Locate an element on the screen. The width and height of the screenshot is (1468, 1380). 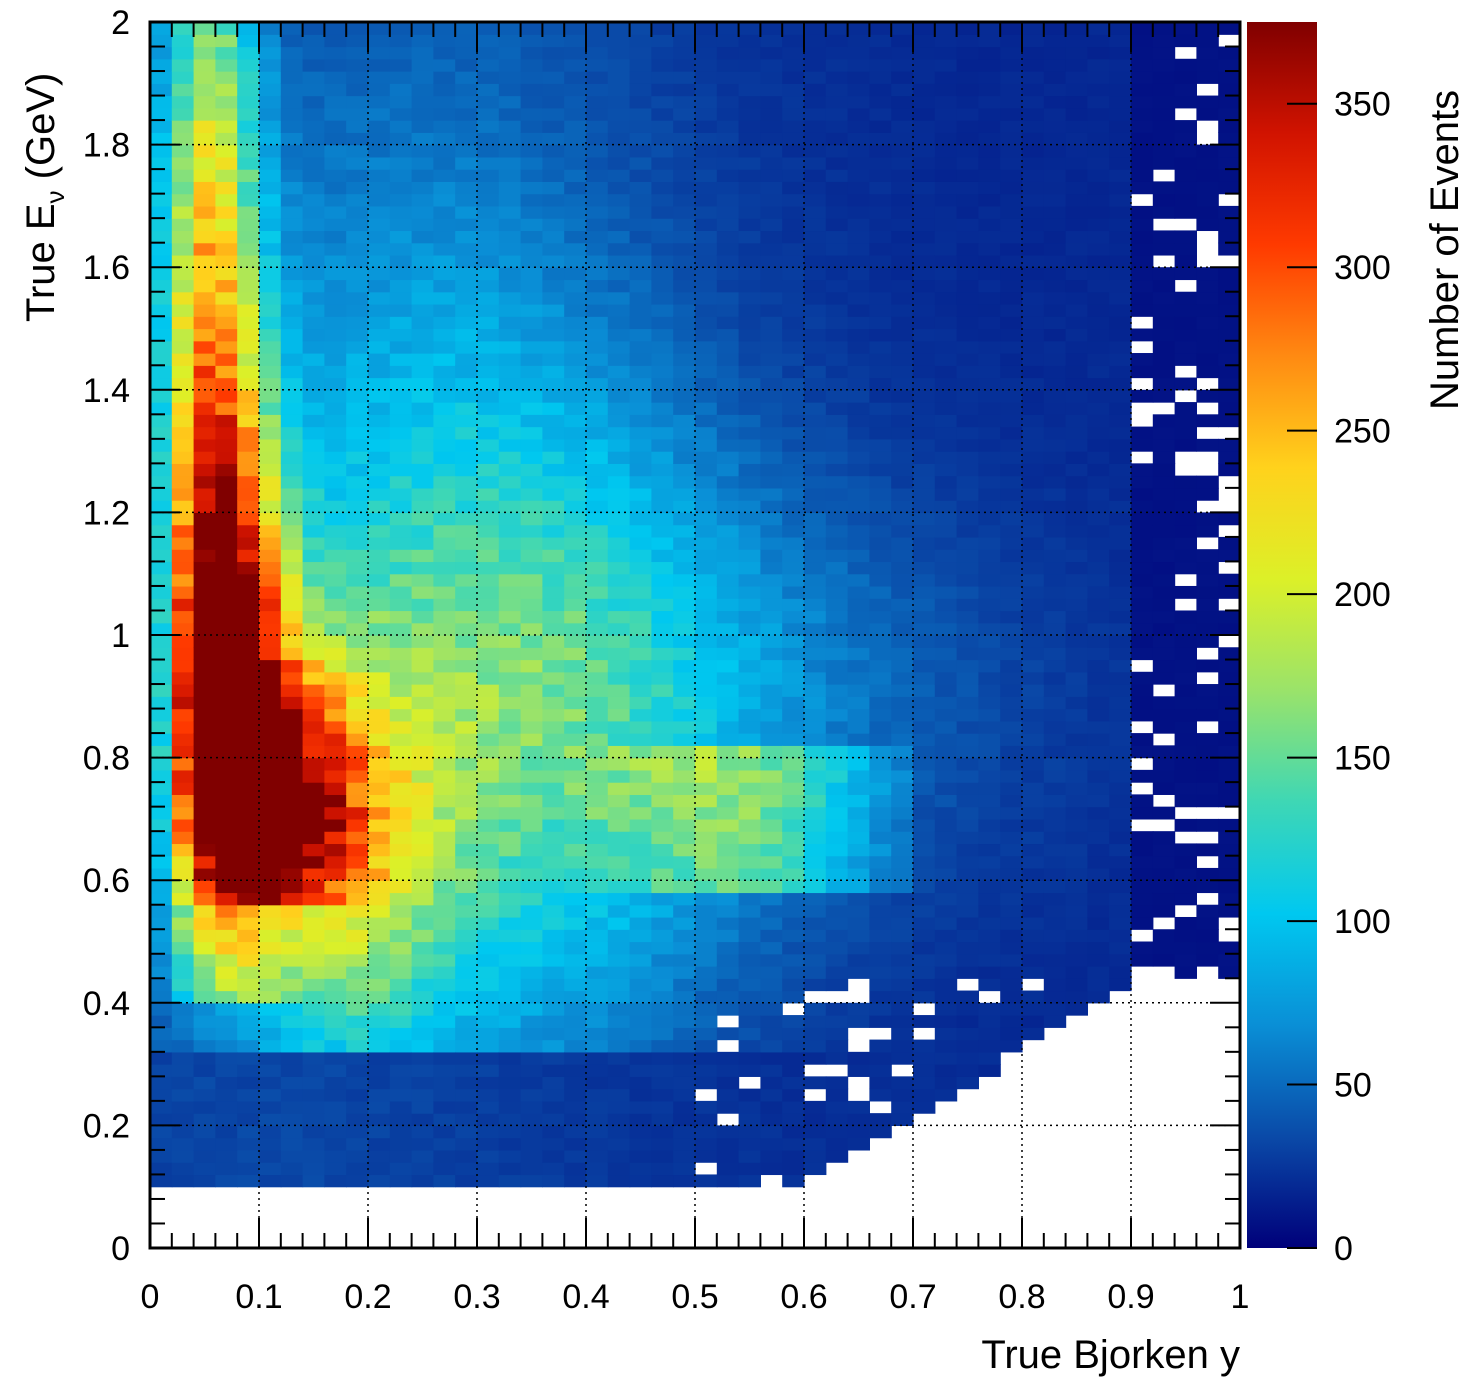
colorbar-tick-label: 350 is located at coordinates (1362, 105).